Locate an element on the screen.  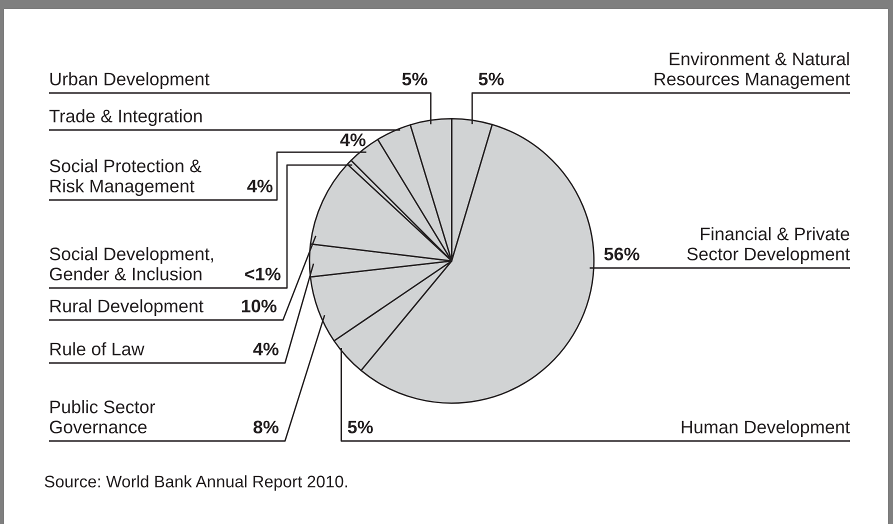
slice-label: Rule of Law is located at coordinates (97, 349).